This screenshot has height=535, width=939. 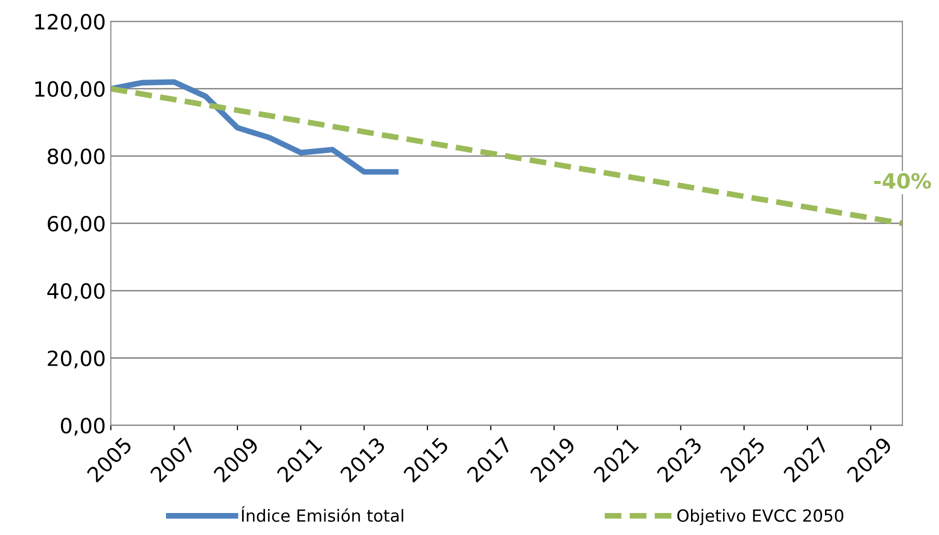 I want to click on y-tick-label: 60,00, so click(x=76, y=225).